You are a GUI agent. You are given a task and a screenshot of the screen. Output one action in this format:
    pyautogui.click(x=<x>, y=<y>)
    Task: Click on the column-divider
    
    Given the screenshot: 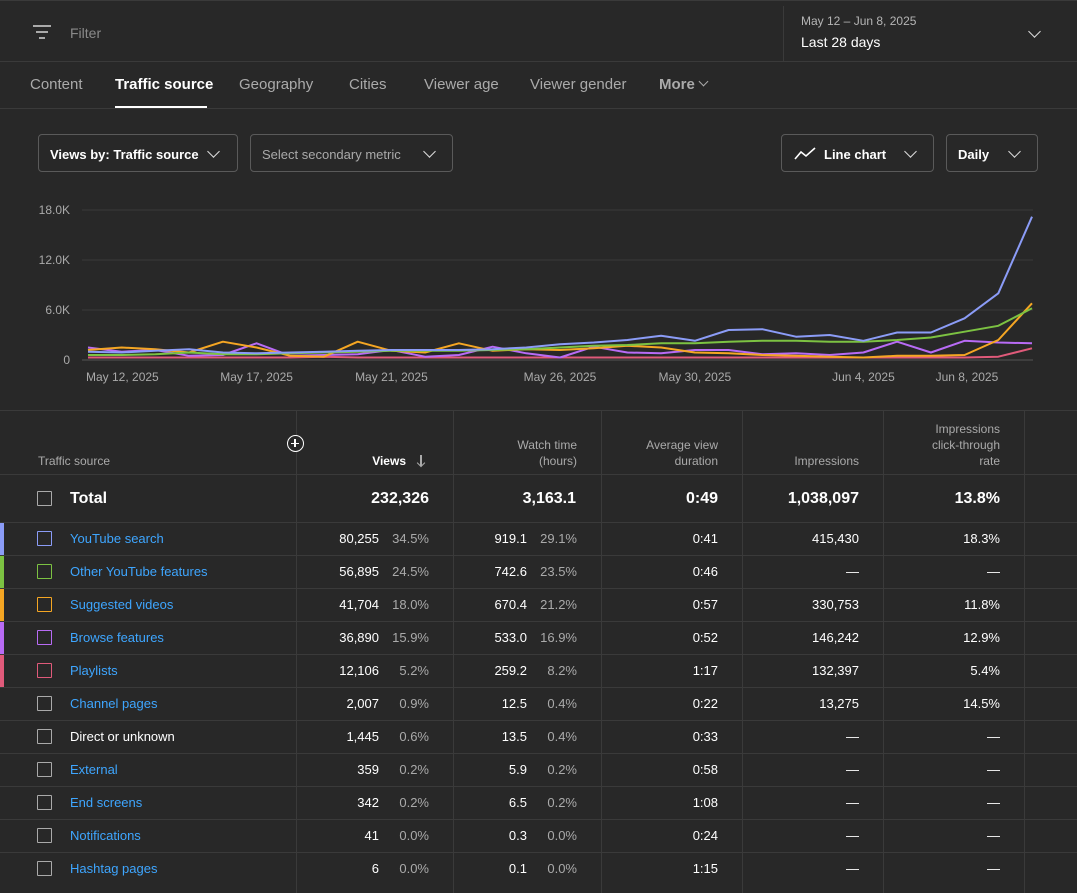 What is the action you would take?
    pyautogui.click(x=296, y=652)
    